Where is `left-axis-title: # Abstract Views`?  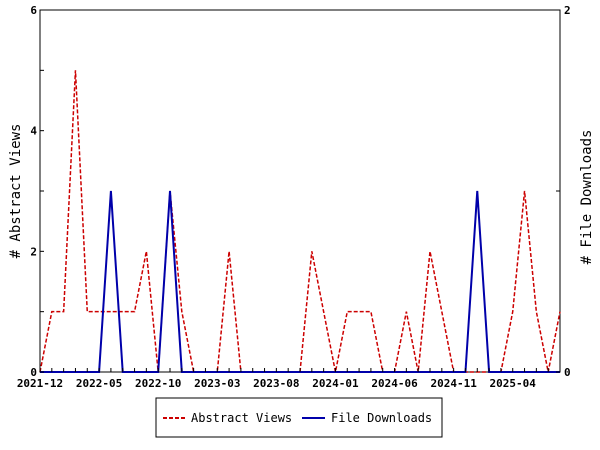 left-axis-title: # Abstract Views is located at coordinates (16, 191).